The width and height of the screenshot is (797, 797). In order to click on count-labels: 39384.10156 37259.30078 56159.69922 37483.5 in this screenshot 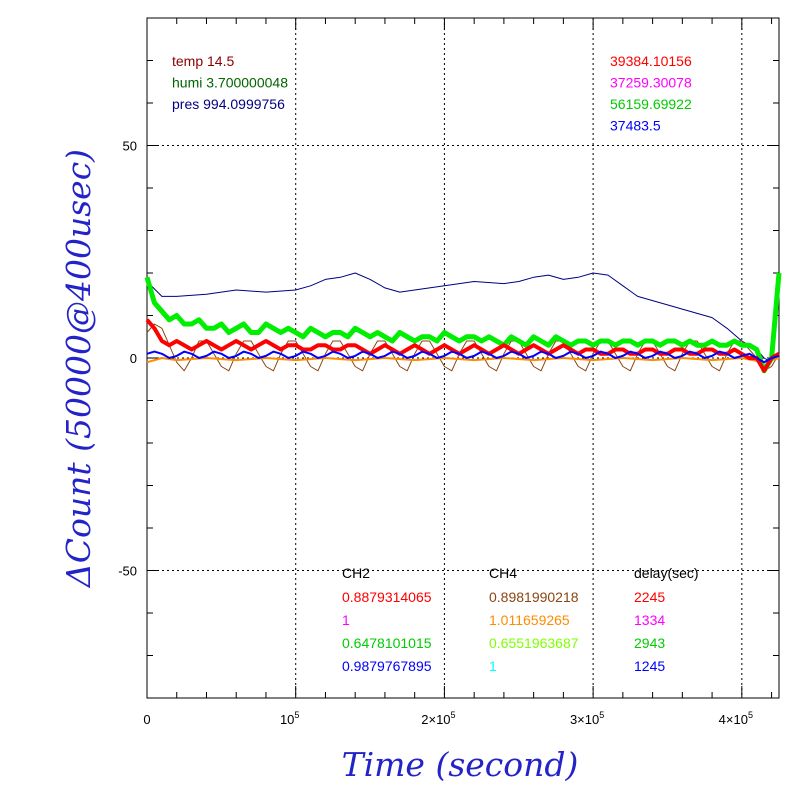, I will do `click(651, 93)`.